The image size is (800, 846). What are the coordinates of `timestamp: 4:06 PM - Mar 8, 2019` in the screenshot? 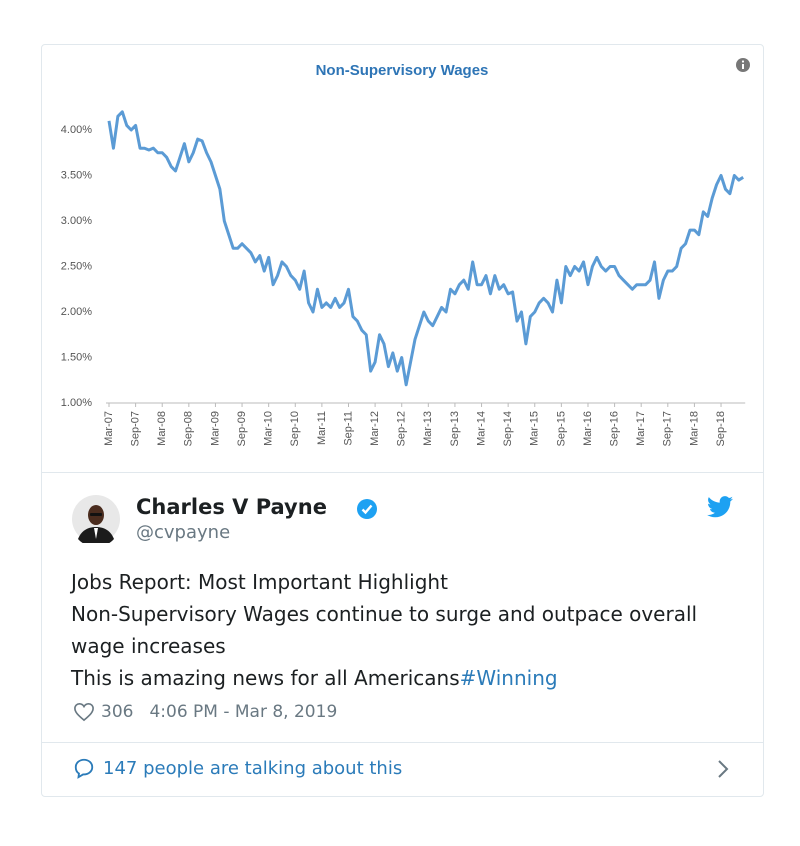 It's located at (243, 712).